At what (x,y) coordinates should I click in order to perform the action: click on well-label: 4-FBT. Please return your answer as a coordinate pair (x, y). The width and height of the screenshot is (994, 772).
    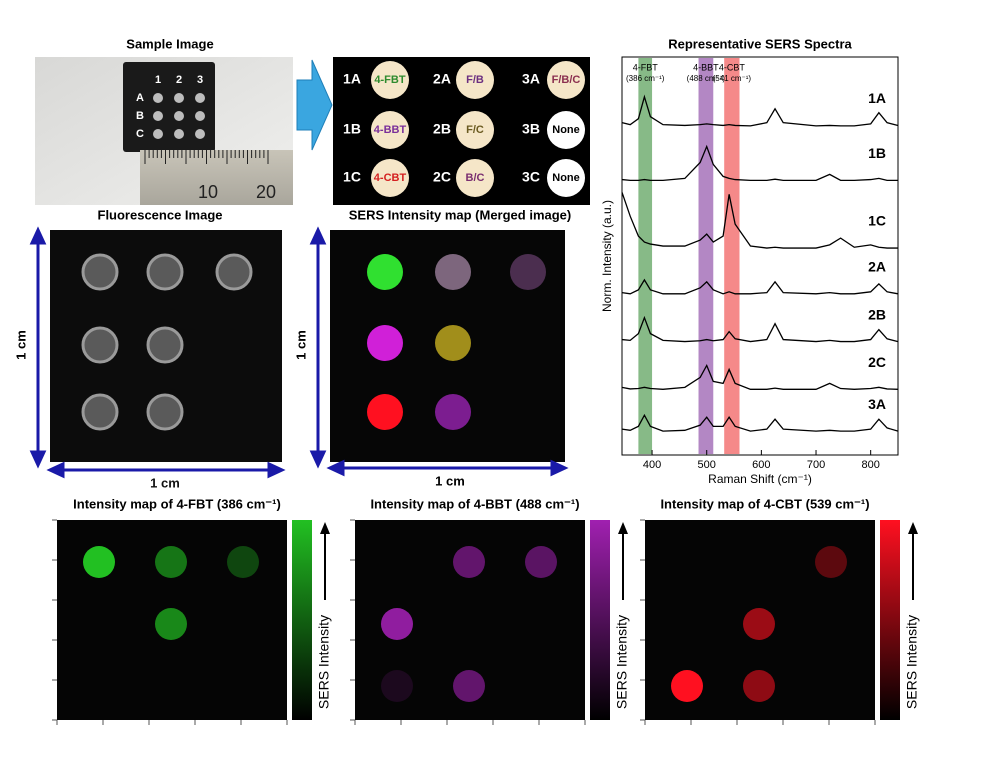
    Looking at the image, I should click on (389, 80).